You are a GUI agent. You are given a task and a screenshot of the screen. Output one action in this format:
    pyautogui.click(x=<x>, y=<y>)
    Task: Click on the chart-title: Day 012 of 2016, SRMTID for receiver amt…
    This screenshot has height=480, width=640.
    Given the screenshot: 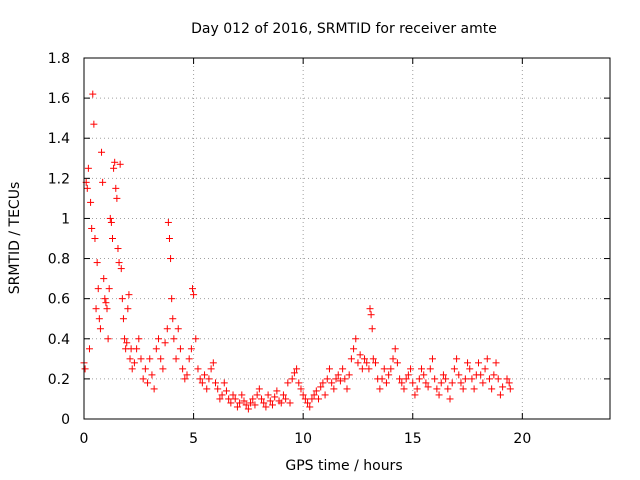 What is the action you would take?
    pyautogui.click(x=344, y=29)
    